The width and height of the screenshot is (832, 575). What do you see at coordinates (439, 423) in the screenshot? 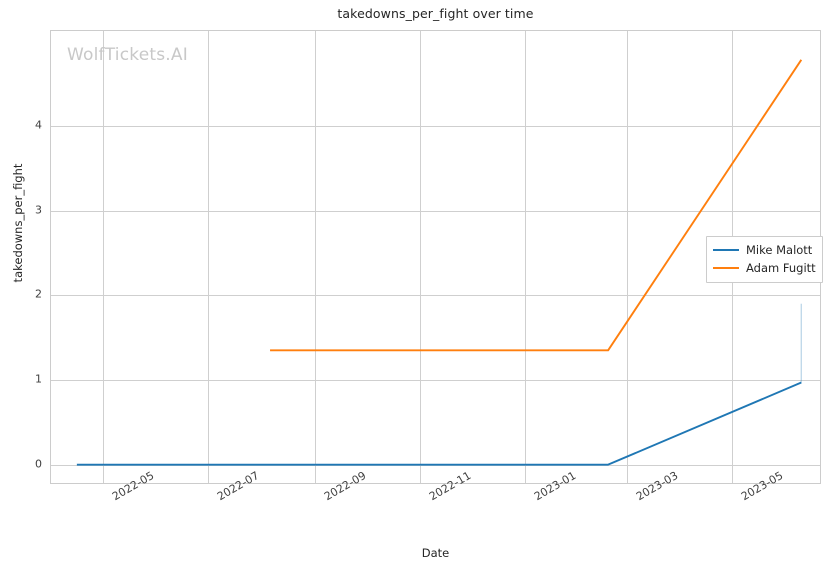
I see `series-line-mike-malott` at bounding box center [439, 423].